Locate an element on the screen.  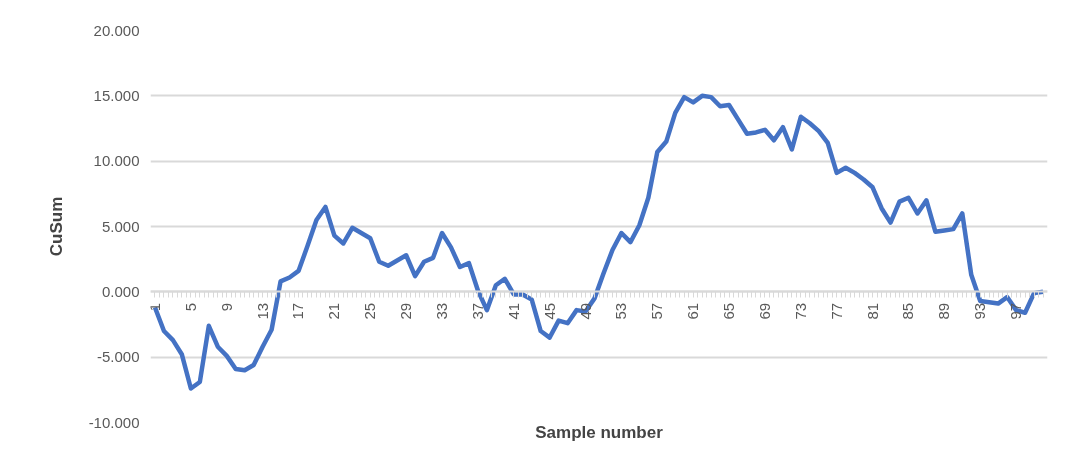
y-axis-title: CuSum is located at coordinates (56, 226).